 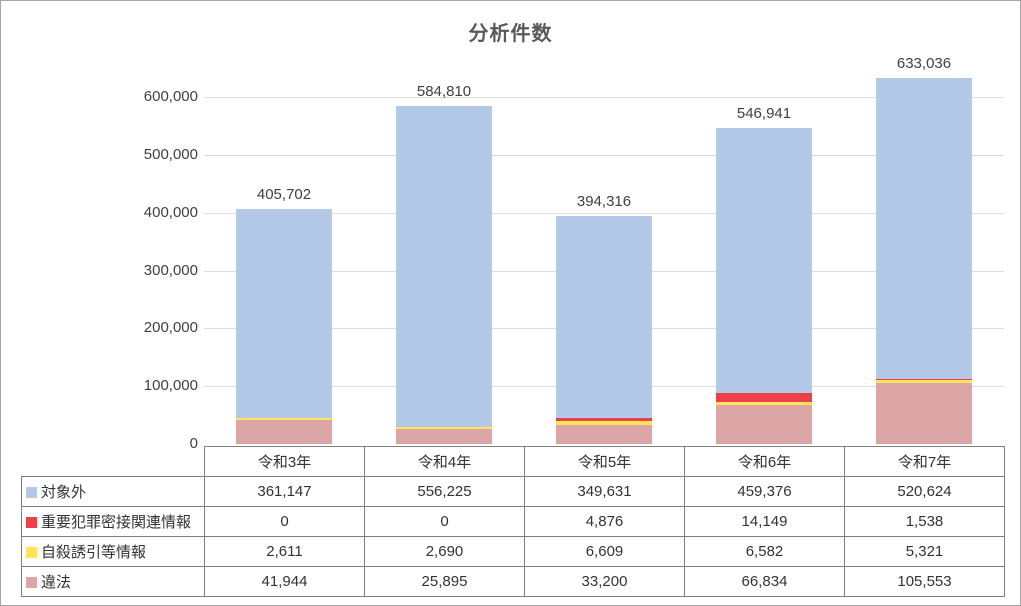 What do you see at coordinates (170, 154) in the screenshot?
I see `y-axis-tick-label: 500,000` at bounding box center [170, 154].